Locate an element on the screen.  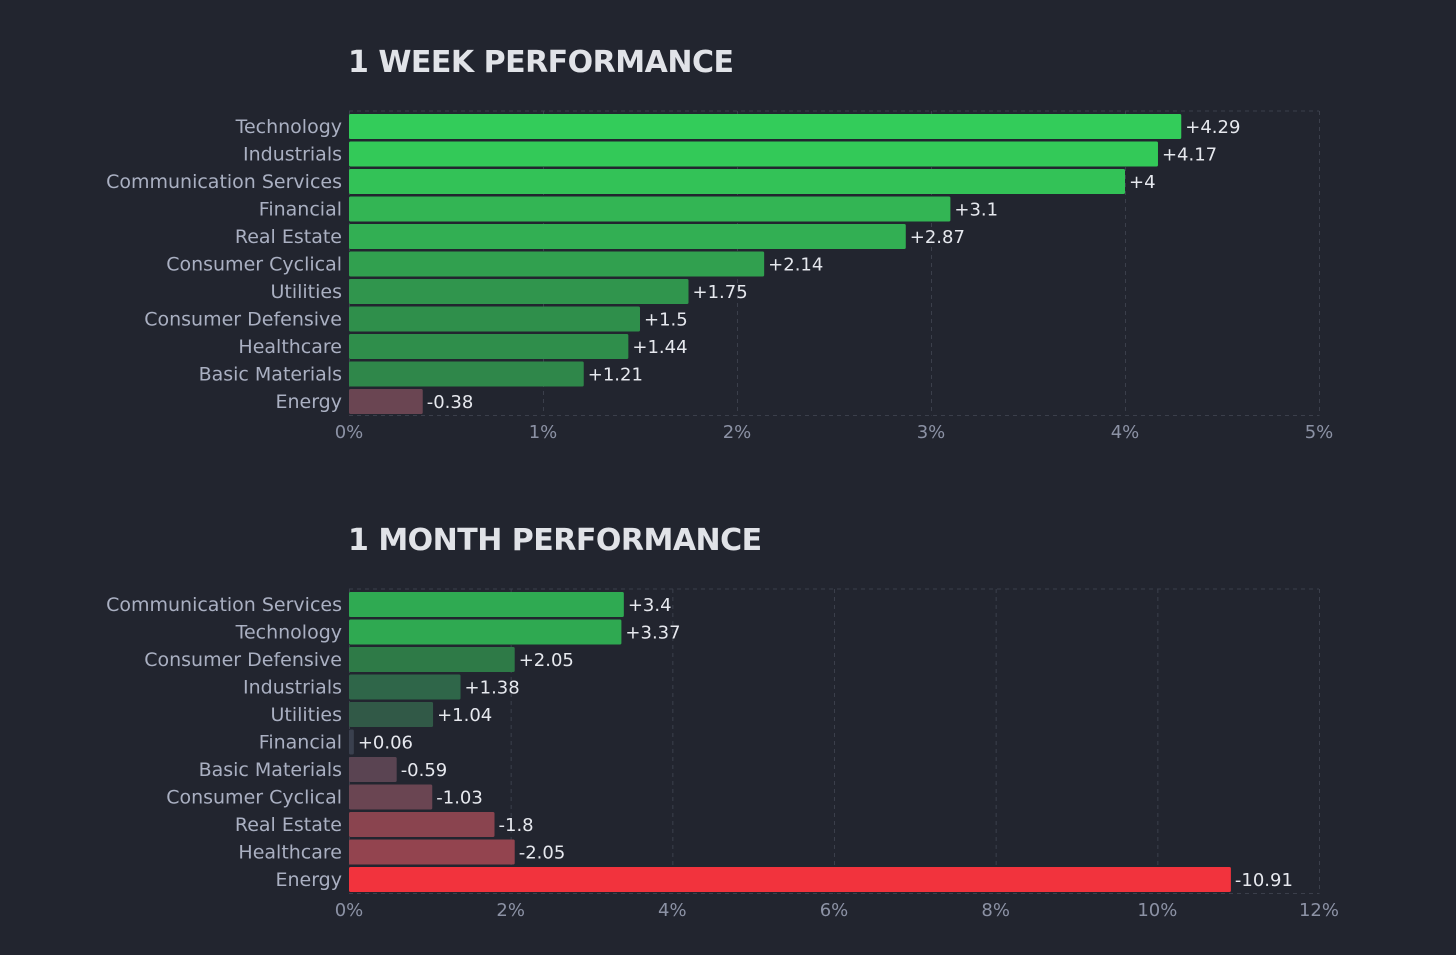
value-label: +4.17 is located at coordinates (1189, 155).